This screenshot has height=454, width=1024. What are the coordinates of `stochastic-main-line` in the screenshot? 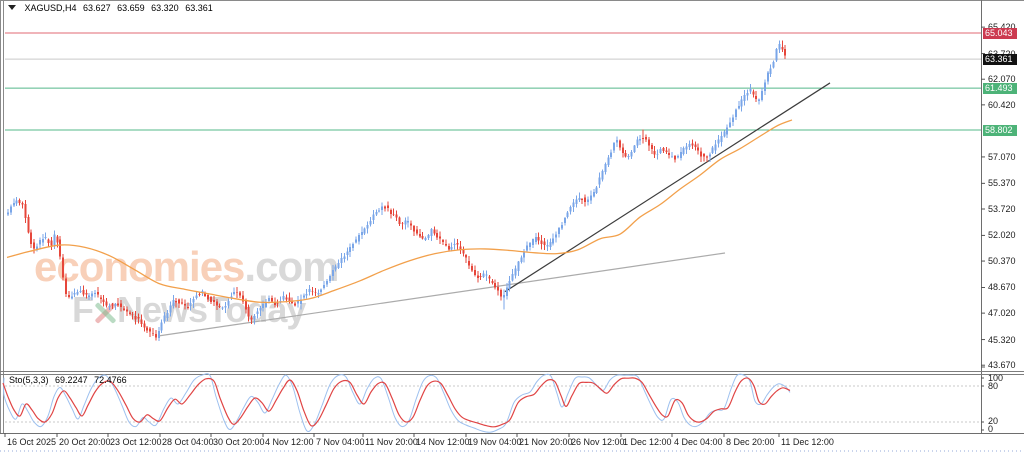 It's located at (397, 403).